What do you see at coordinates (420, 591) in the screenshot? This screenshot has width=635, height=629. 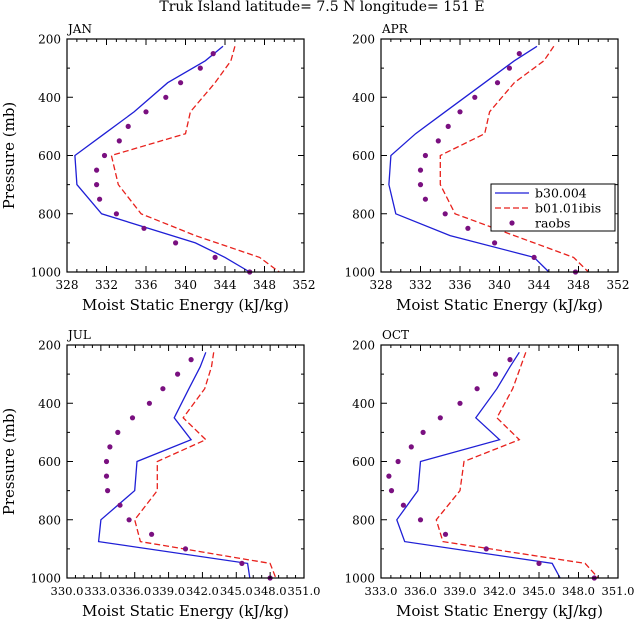 I see `x-tick-label: 336.0` at bounding box center [420, 591].